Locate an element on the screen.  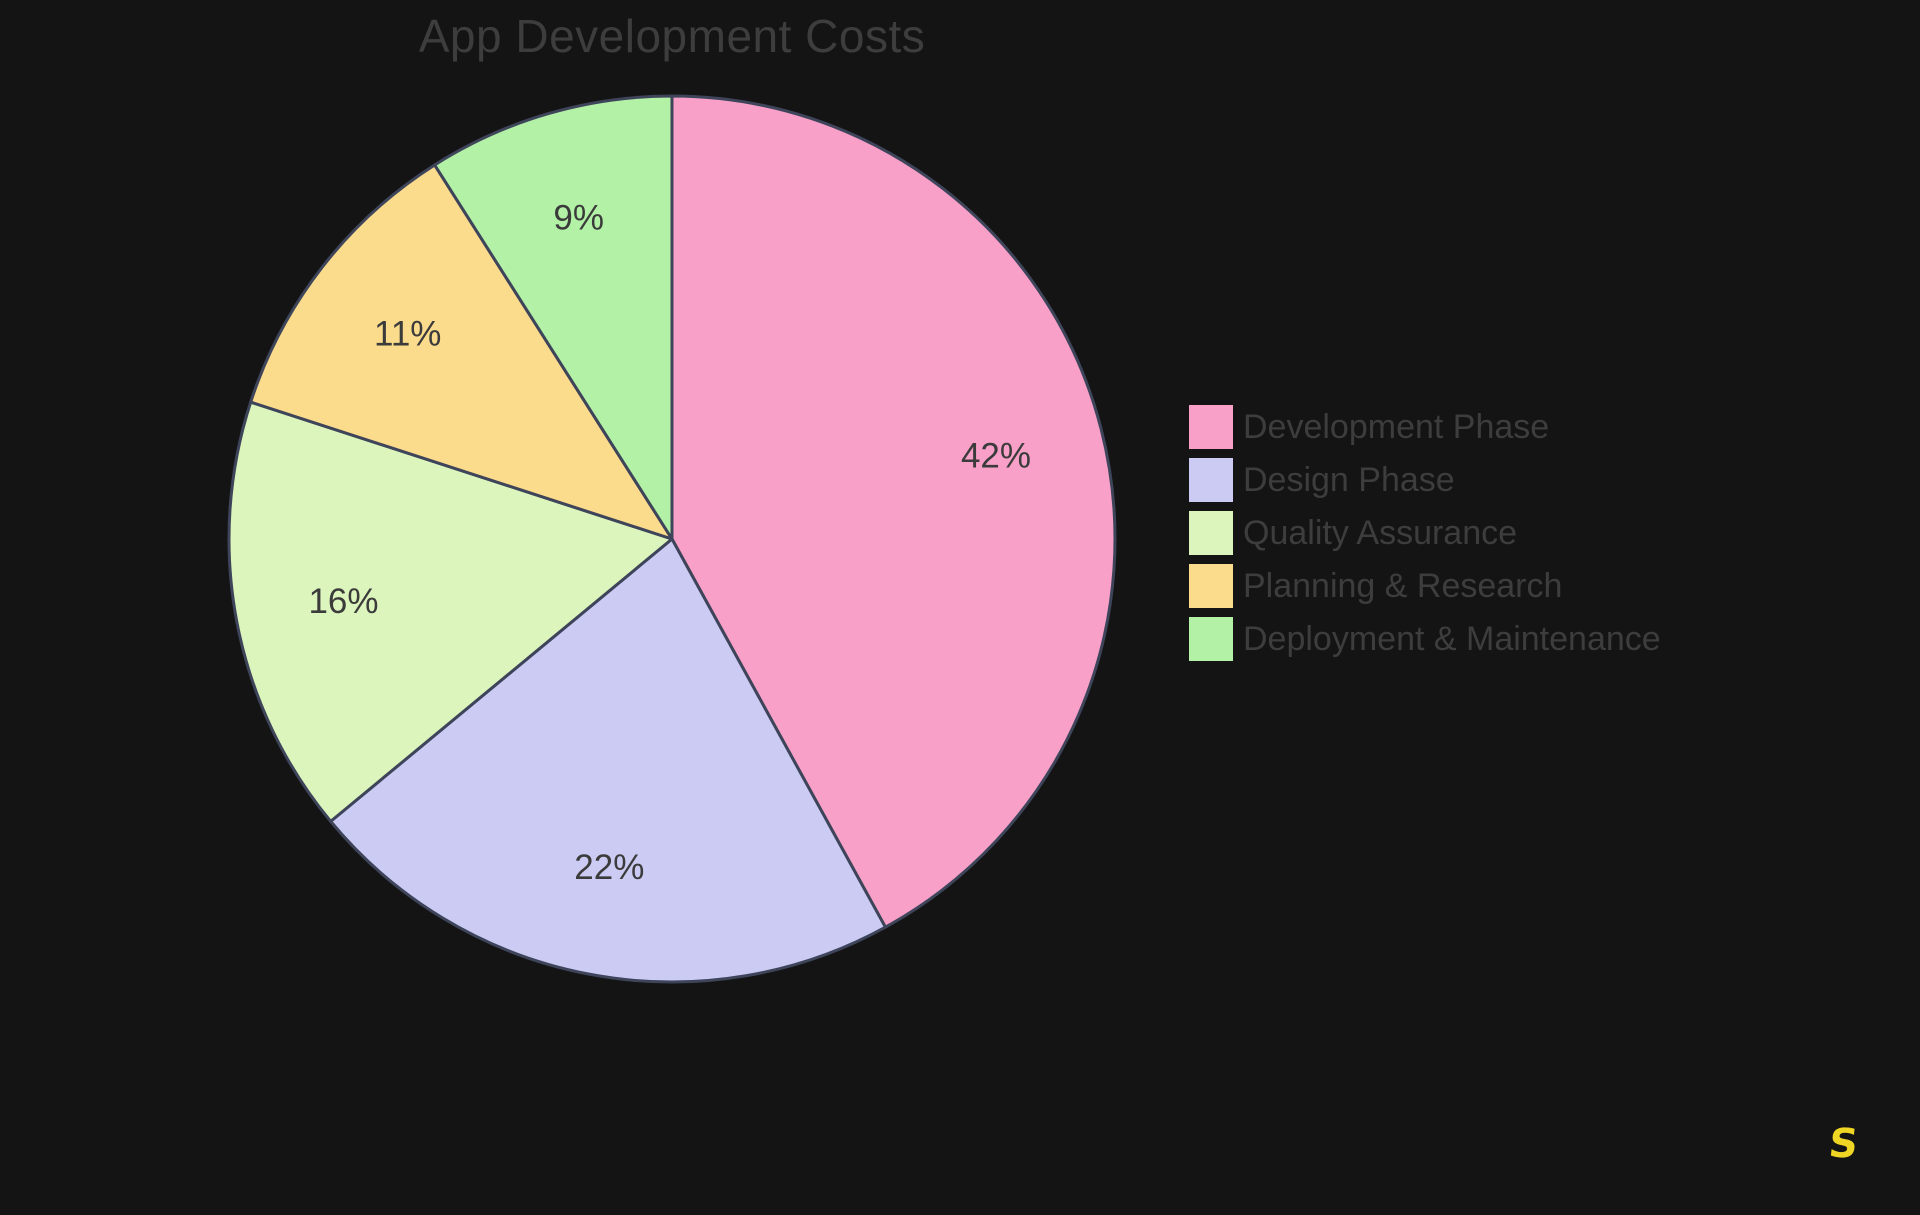
slice-percent-label: 16% is located at coordinates (343, 601).